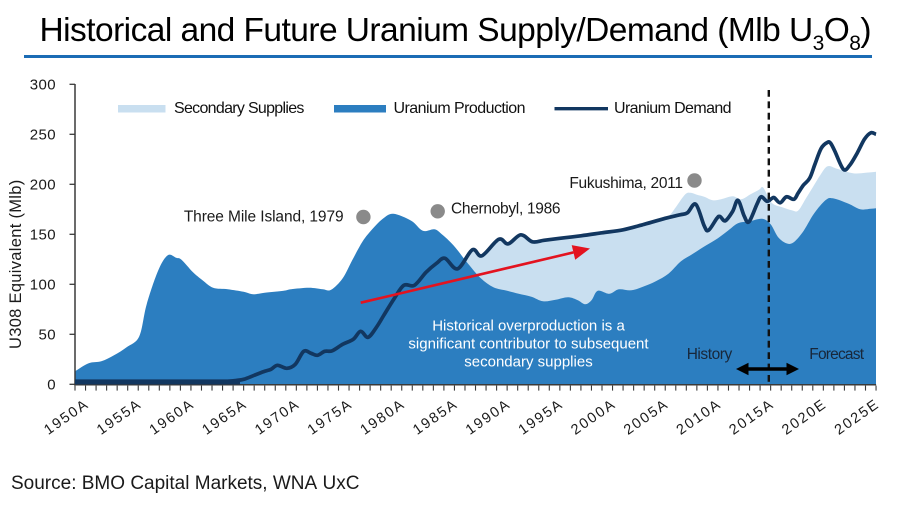  I want to click on svg-text: 0, so click(51, 384).